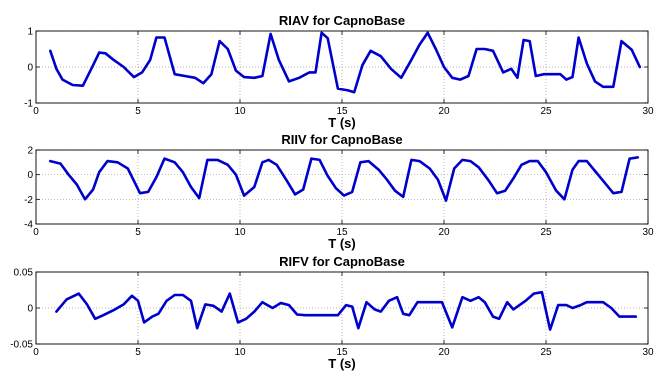 The width and height of the screenshot is (659, 375). Describe the element at coordinates (28, 104) in the screenshot. I see `y-tick-label: -1` at that location.